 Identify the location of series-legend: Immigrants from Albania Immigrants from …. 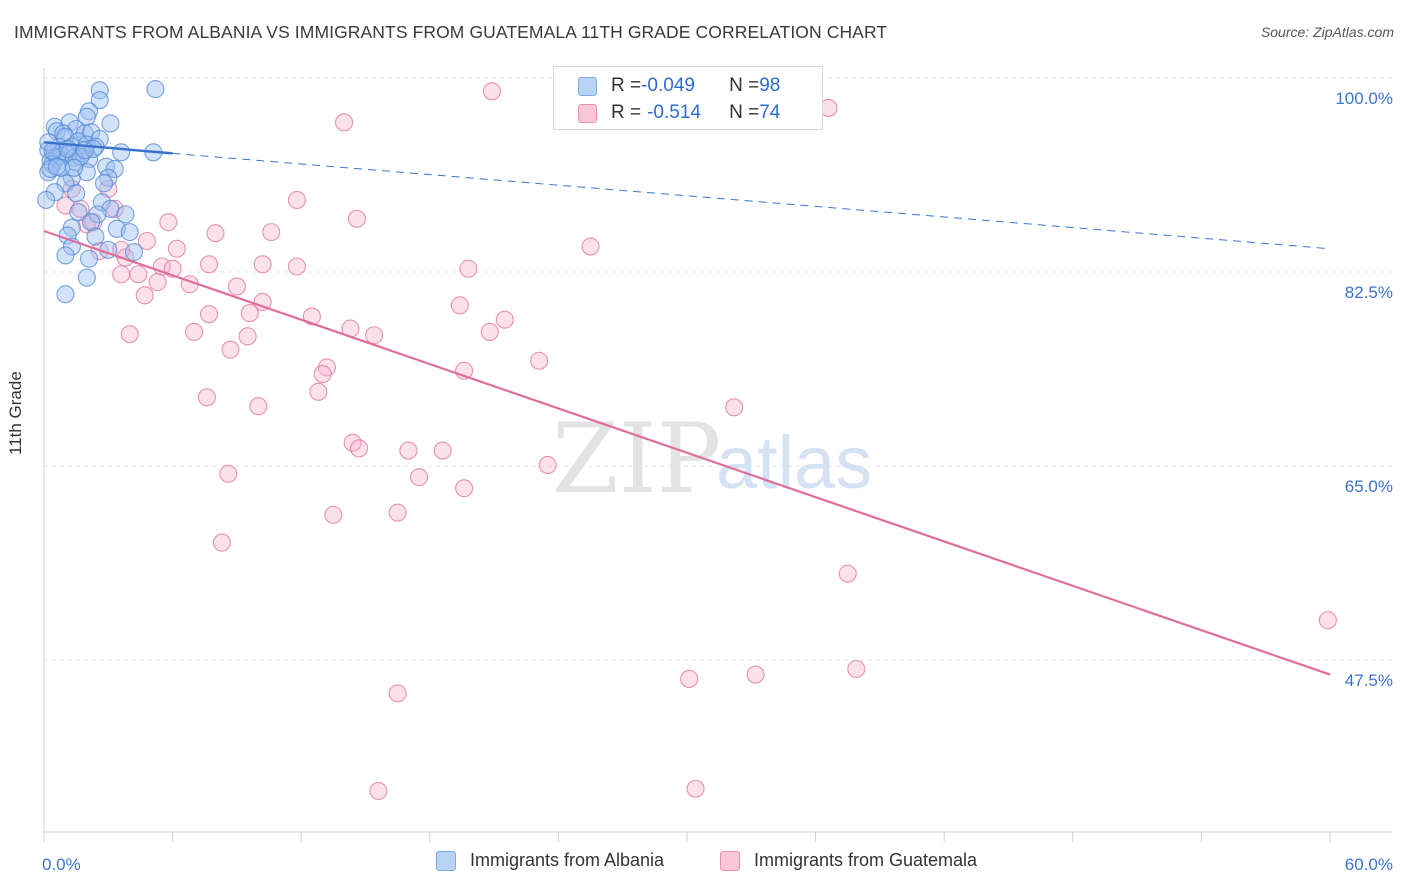
(703, 865).